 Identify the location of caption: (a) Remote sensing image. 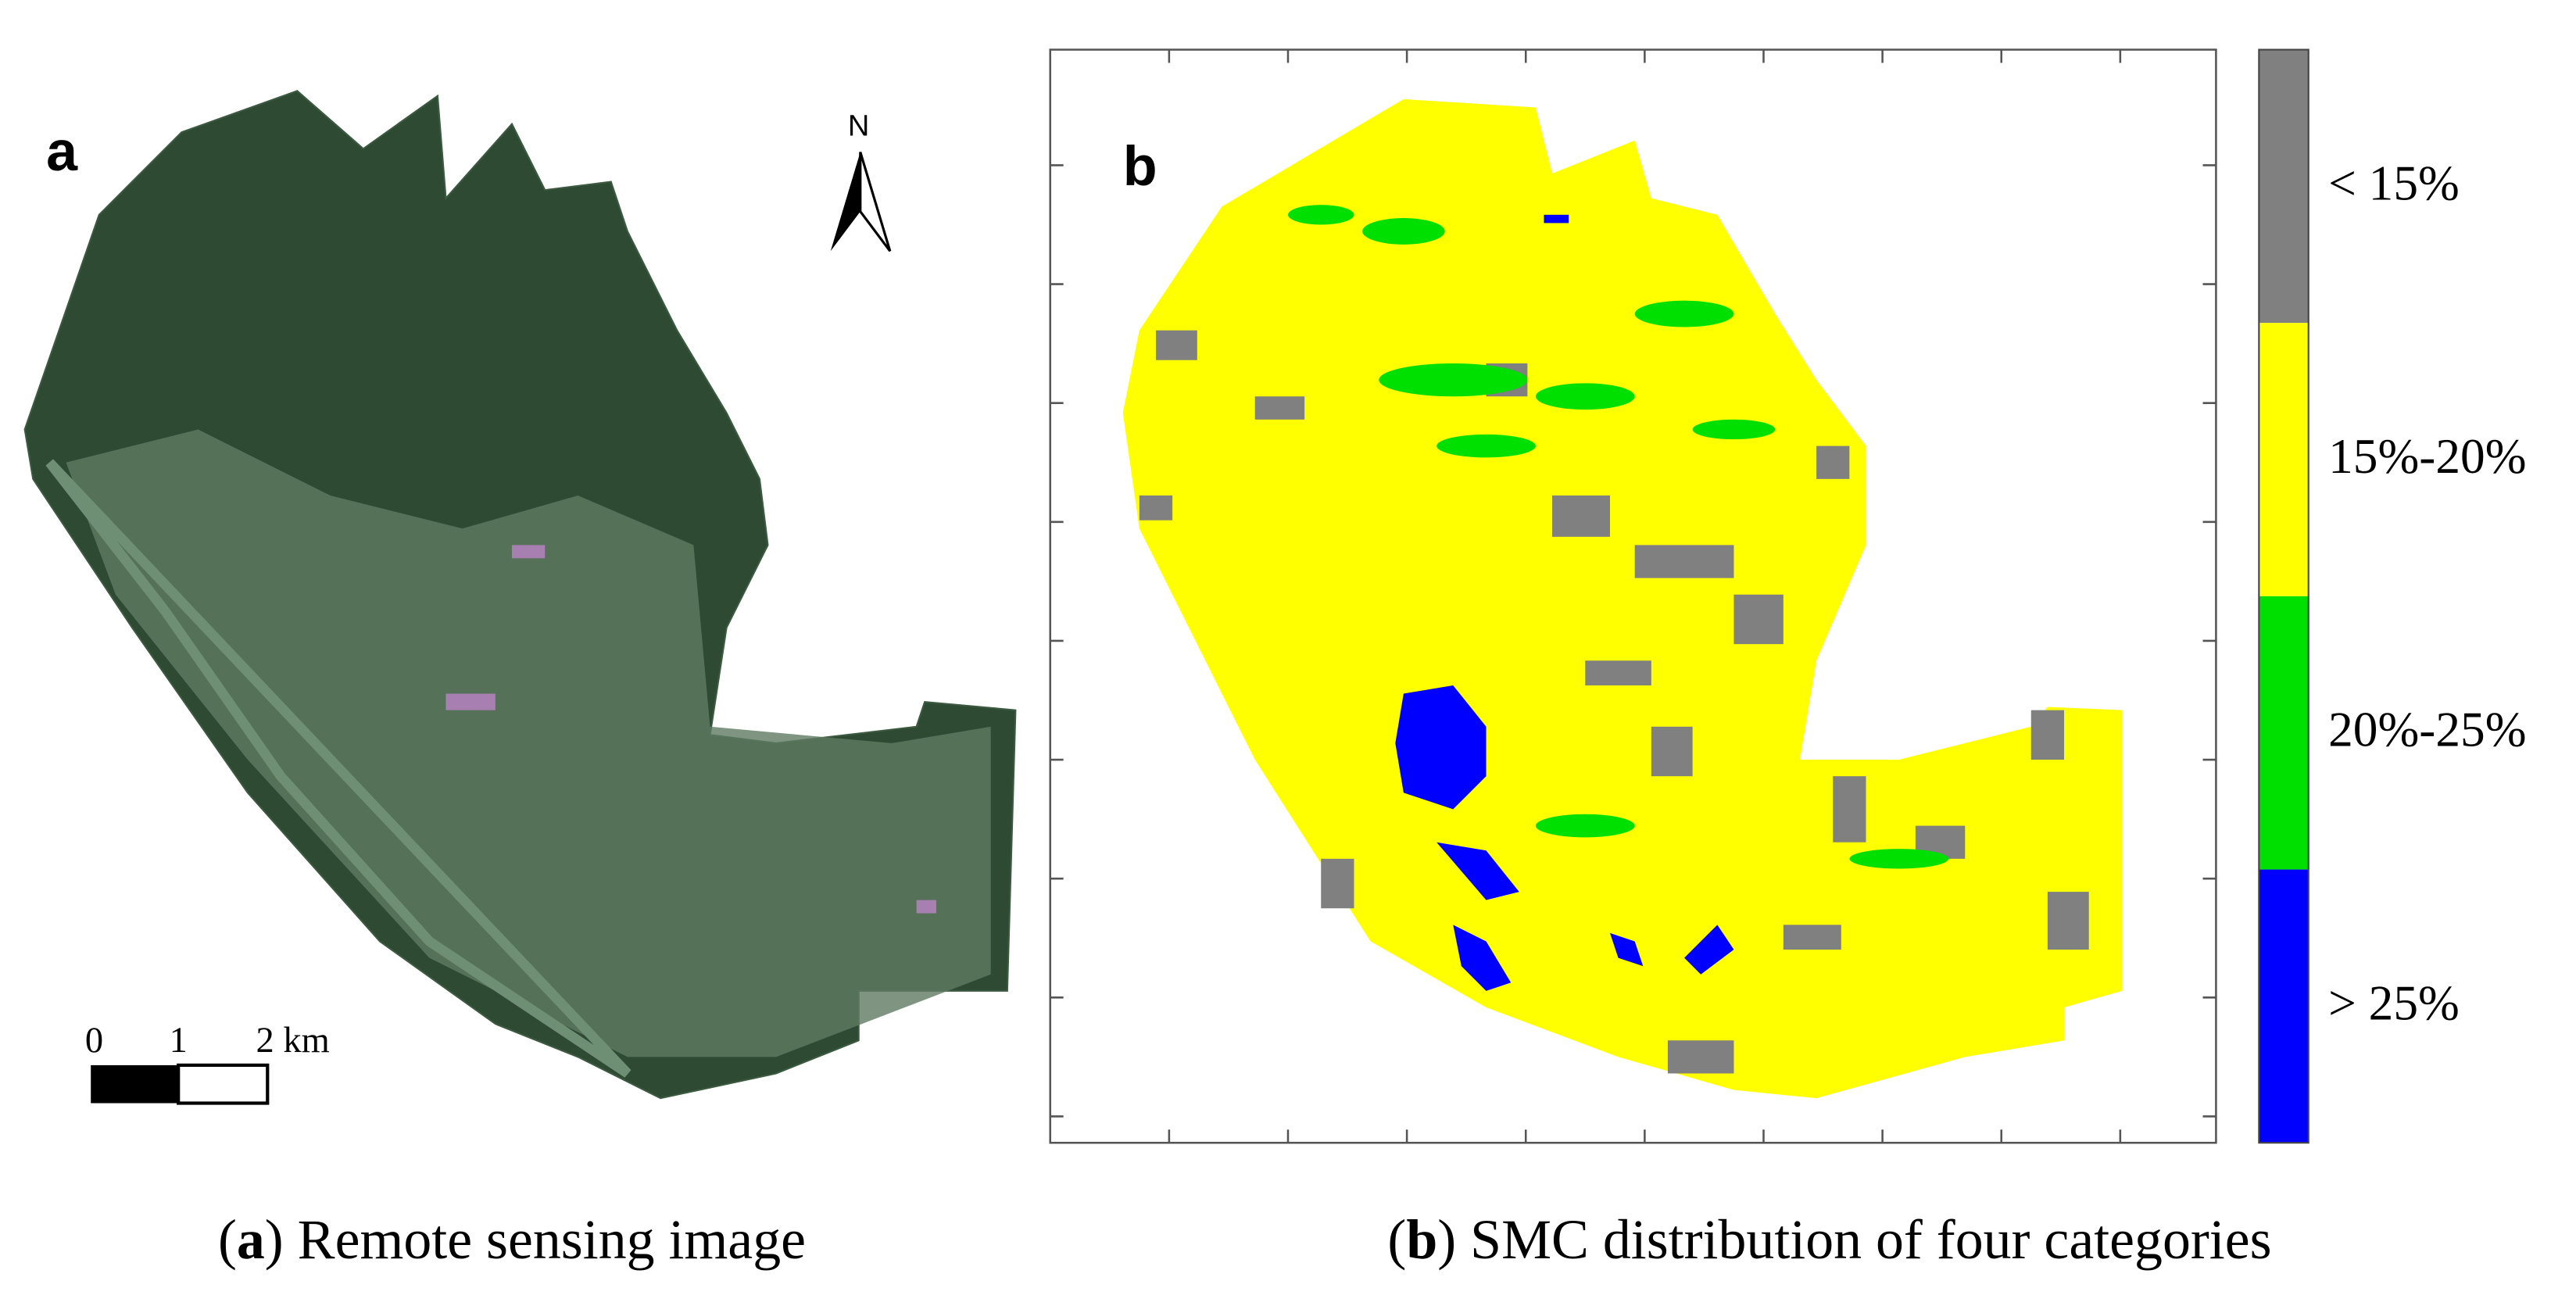
(512, 1239).